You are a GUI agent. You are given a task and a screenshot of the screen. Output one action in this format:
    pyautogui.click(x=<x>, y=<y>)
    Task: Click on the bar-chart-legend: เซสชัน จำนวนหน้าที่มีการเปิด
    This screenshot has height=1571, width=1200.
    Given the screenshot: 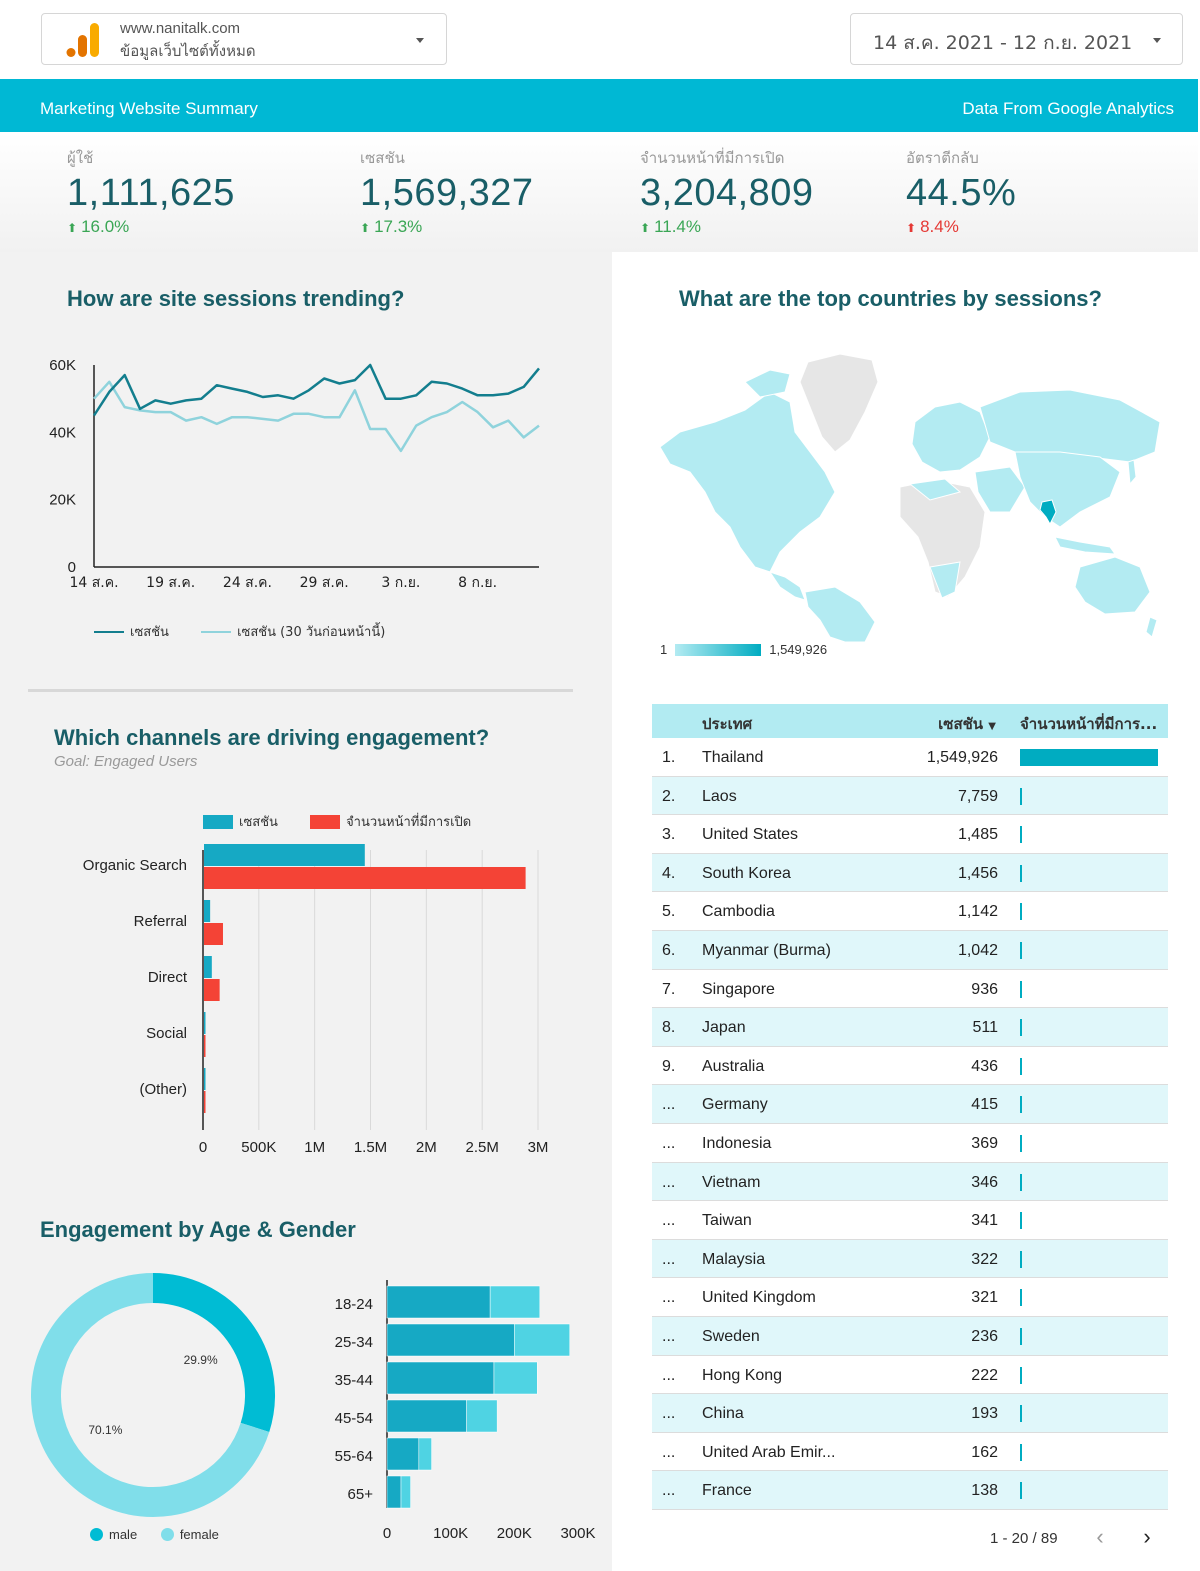 What is the action you would take?
    pyautogui.click(x=351, y=822)
    